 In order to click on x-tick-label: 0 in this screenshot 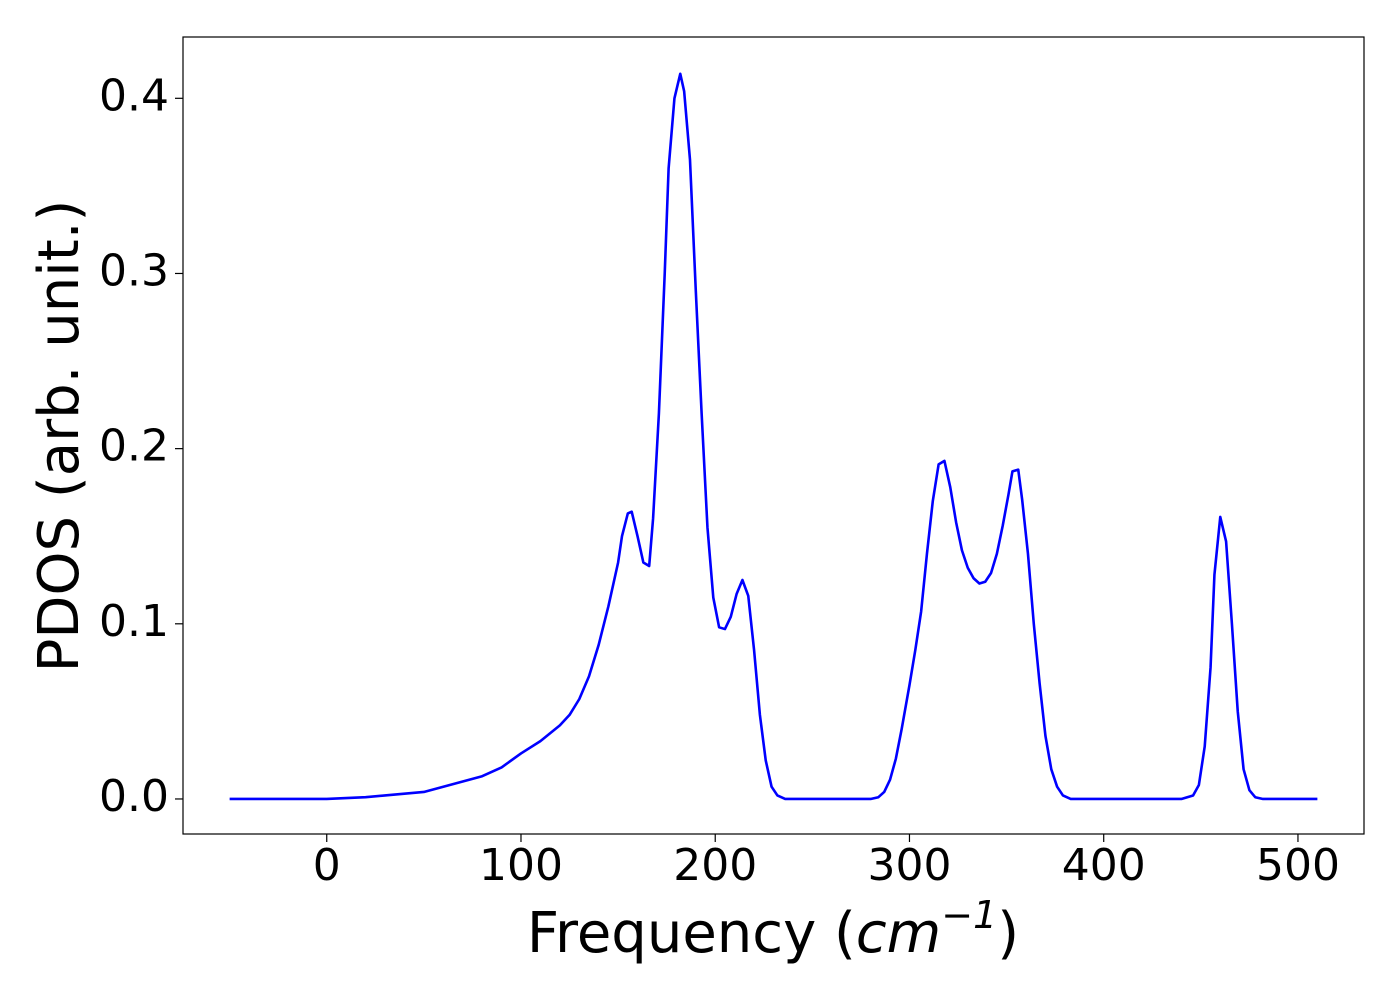, I will do `click(327, 865)`.